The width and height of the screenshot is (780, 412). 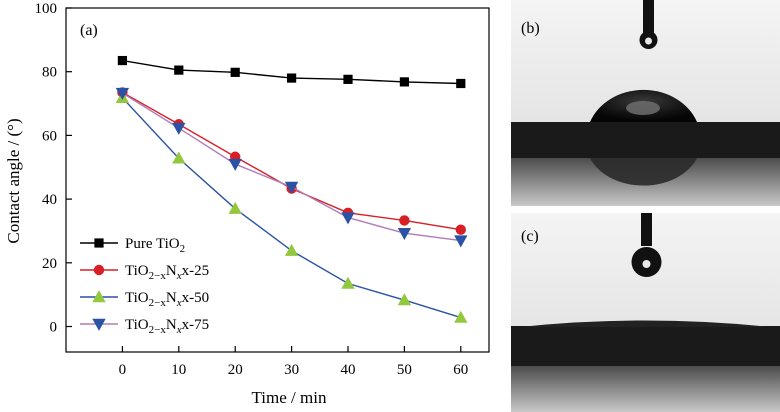 I want to click on photo-b-substrate, so click(x=645, y=140).